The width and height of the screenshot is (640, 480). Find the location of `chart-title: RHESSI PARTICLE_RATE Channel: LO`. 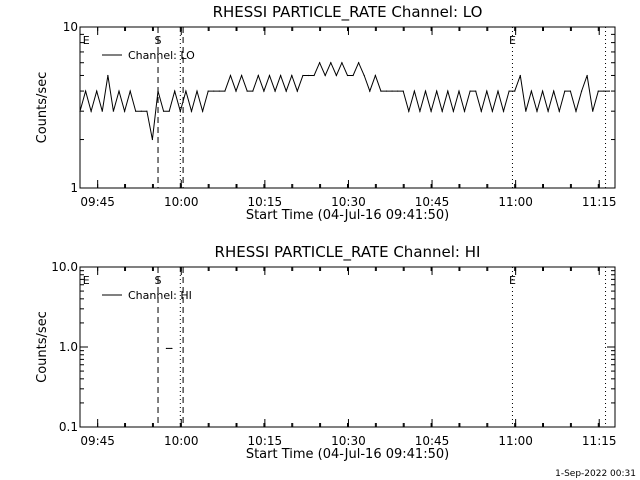

chart-title: RHESSI PARTICLE_RATE Channel: LO is located at coordinates (348, 12).